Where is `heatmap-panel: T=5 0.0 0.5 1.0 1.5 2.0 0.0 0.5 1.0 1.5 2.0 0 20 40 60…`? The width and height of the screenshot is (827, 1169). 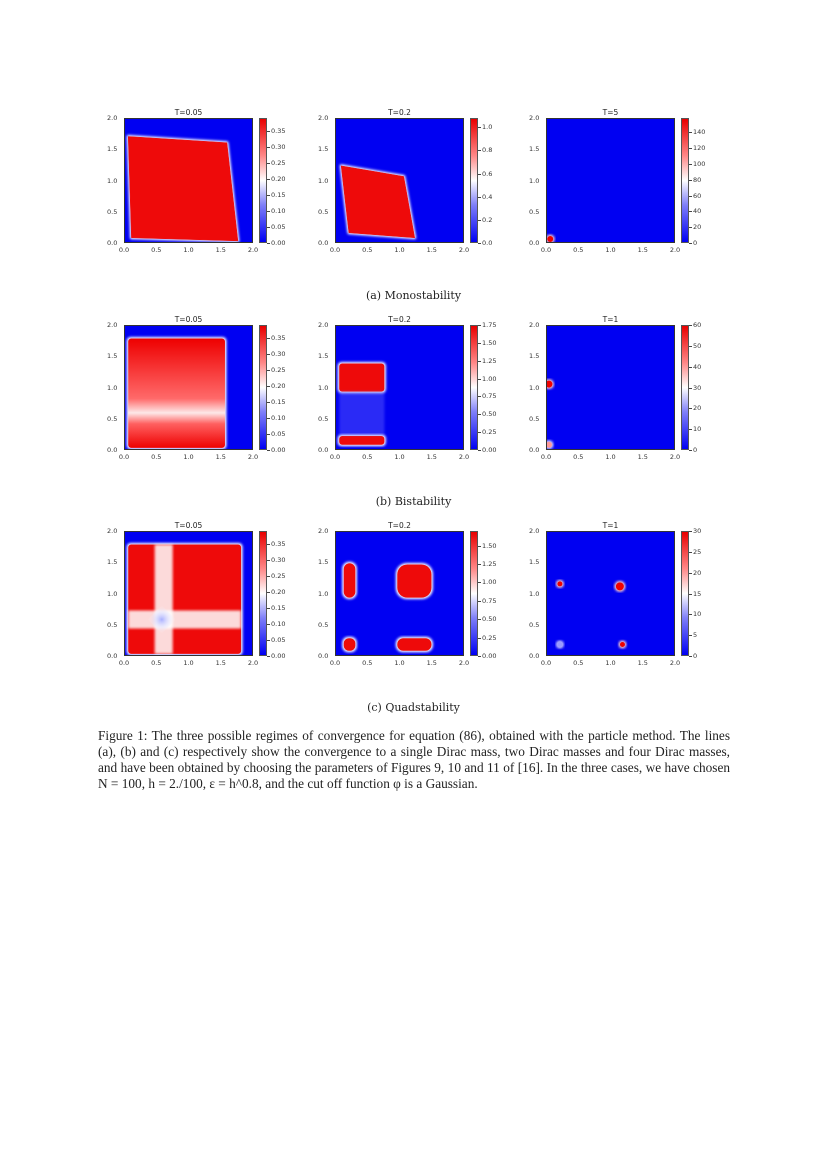
heatmap-panel: T=5 0.0 0.5 1.0 1.5 2.0 0.0 0.5 1.0 1.5 2.0 0 20 40 60… is located at coordinates (637, 188).